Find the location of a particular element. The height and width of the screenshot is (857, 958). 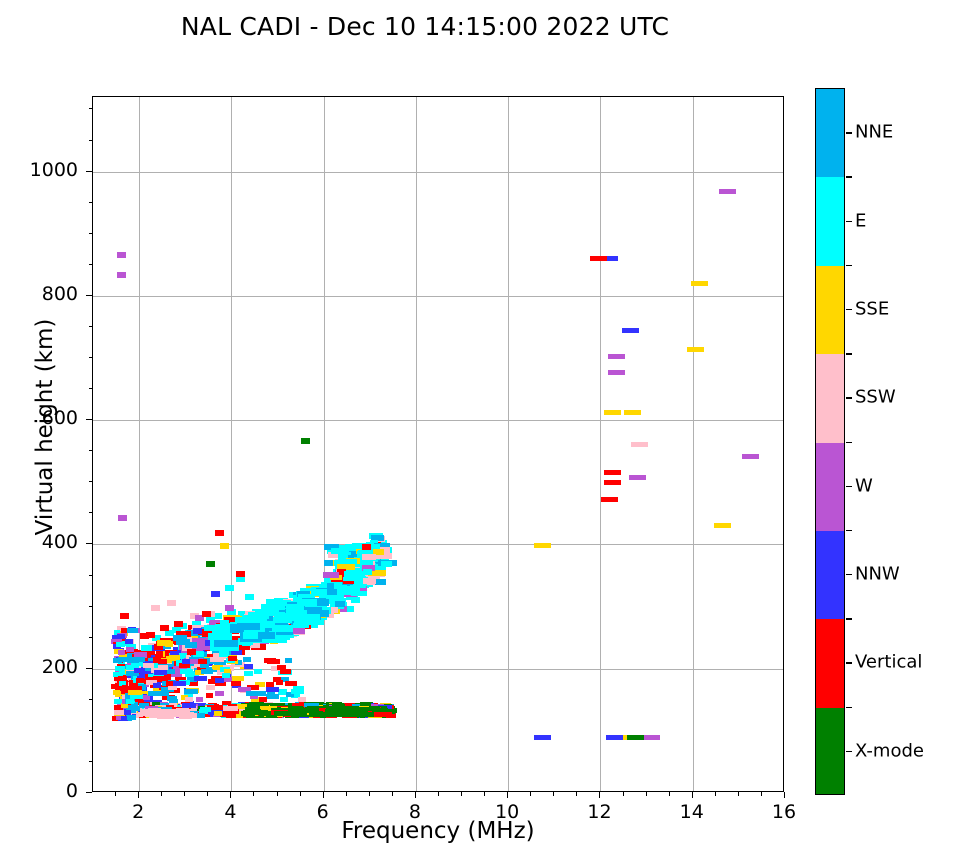

x-tick-minor is located at coordinates (392, 794).